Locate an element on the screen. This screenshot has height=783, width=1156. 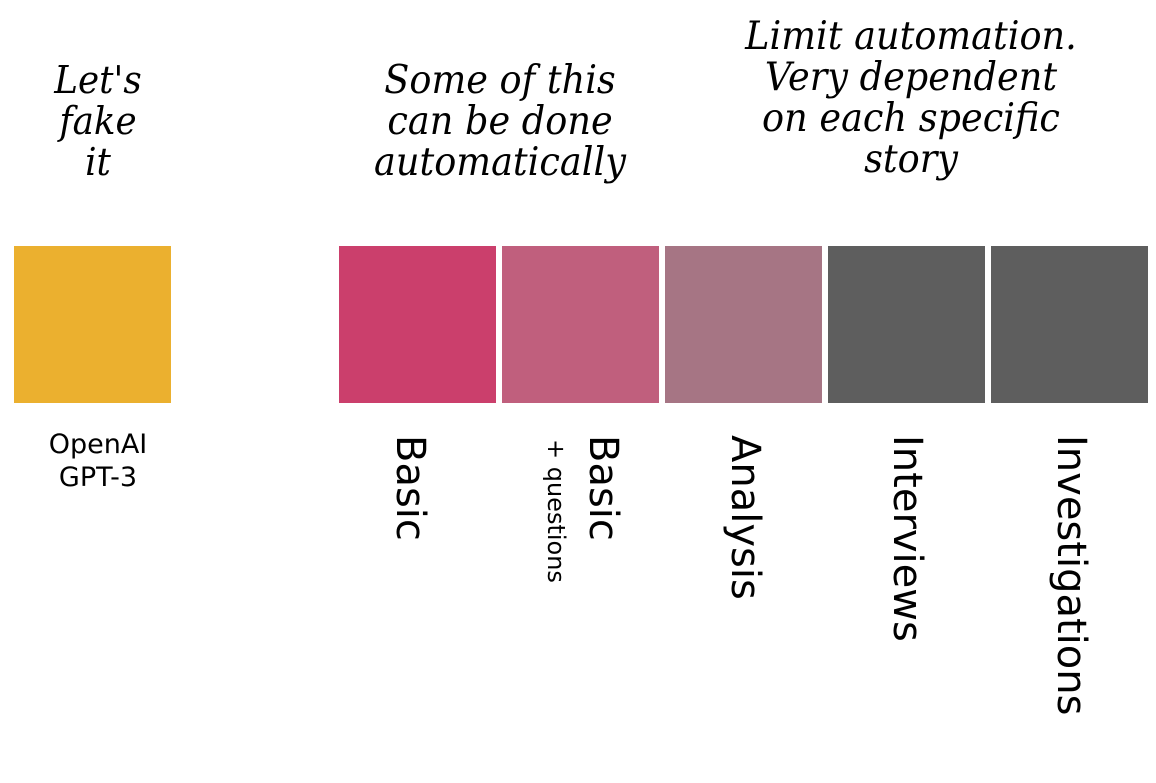
label-questions-sub: + questions is located at coordinates (556, 511).